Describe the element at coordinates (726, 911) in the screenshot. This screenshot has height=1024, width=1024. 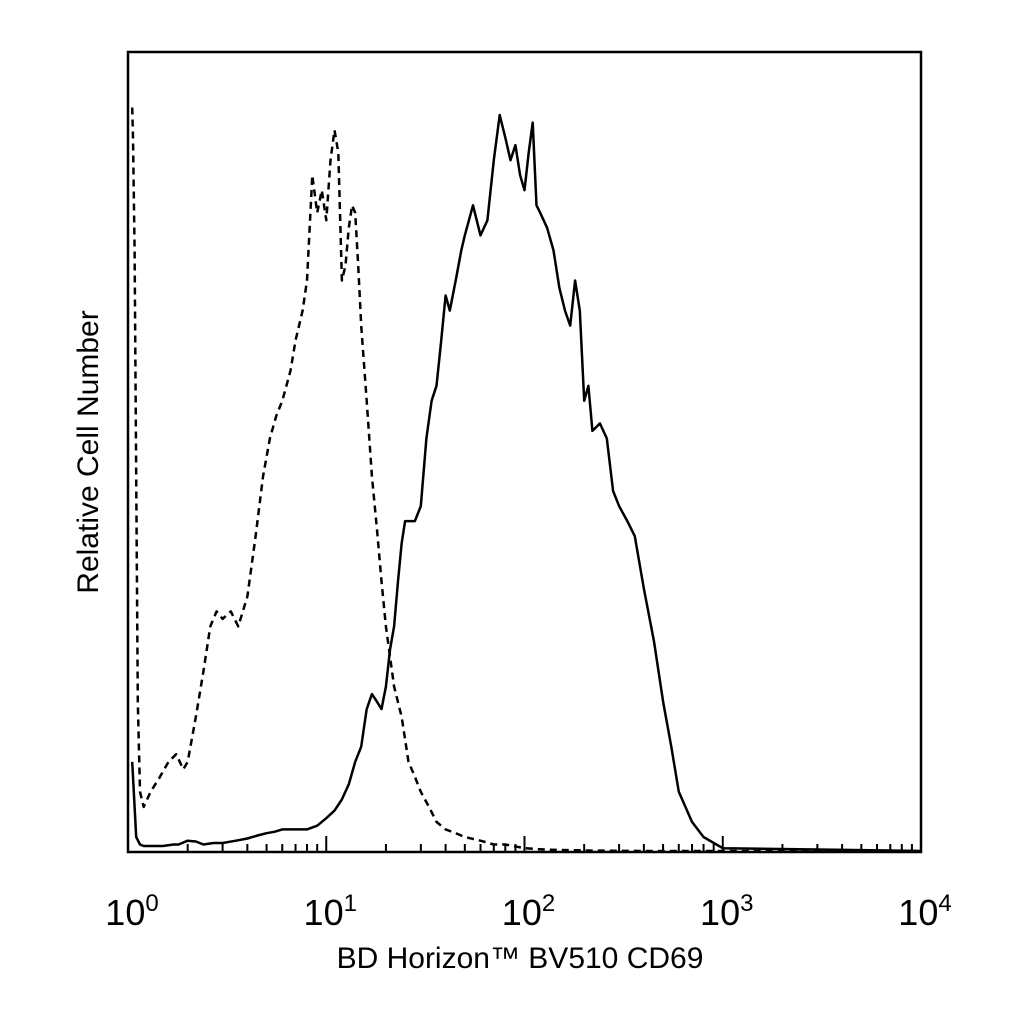
I see `x-tick-label: 10³` at that location.